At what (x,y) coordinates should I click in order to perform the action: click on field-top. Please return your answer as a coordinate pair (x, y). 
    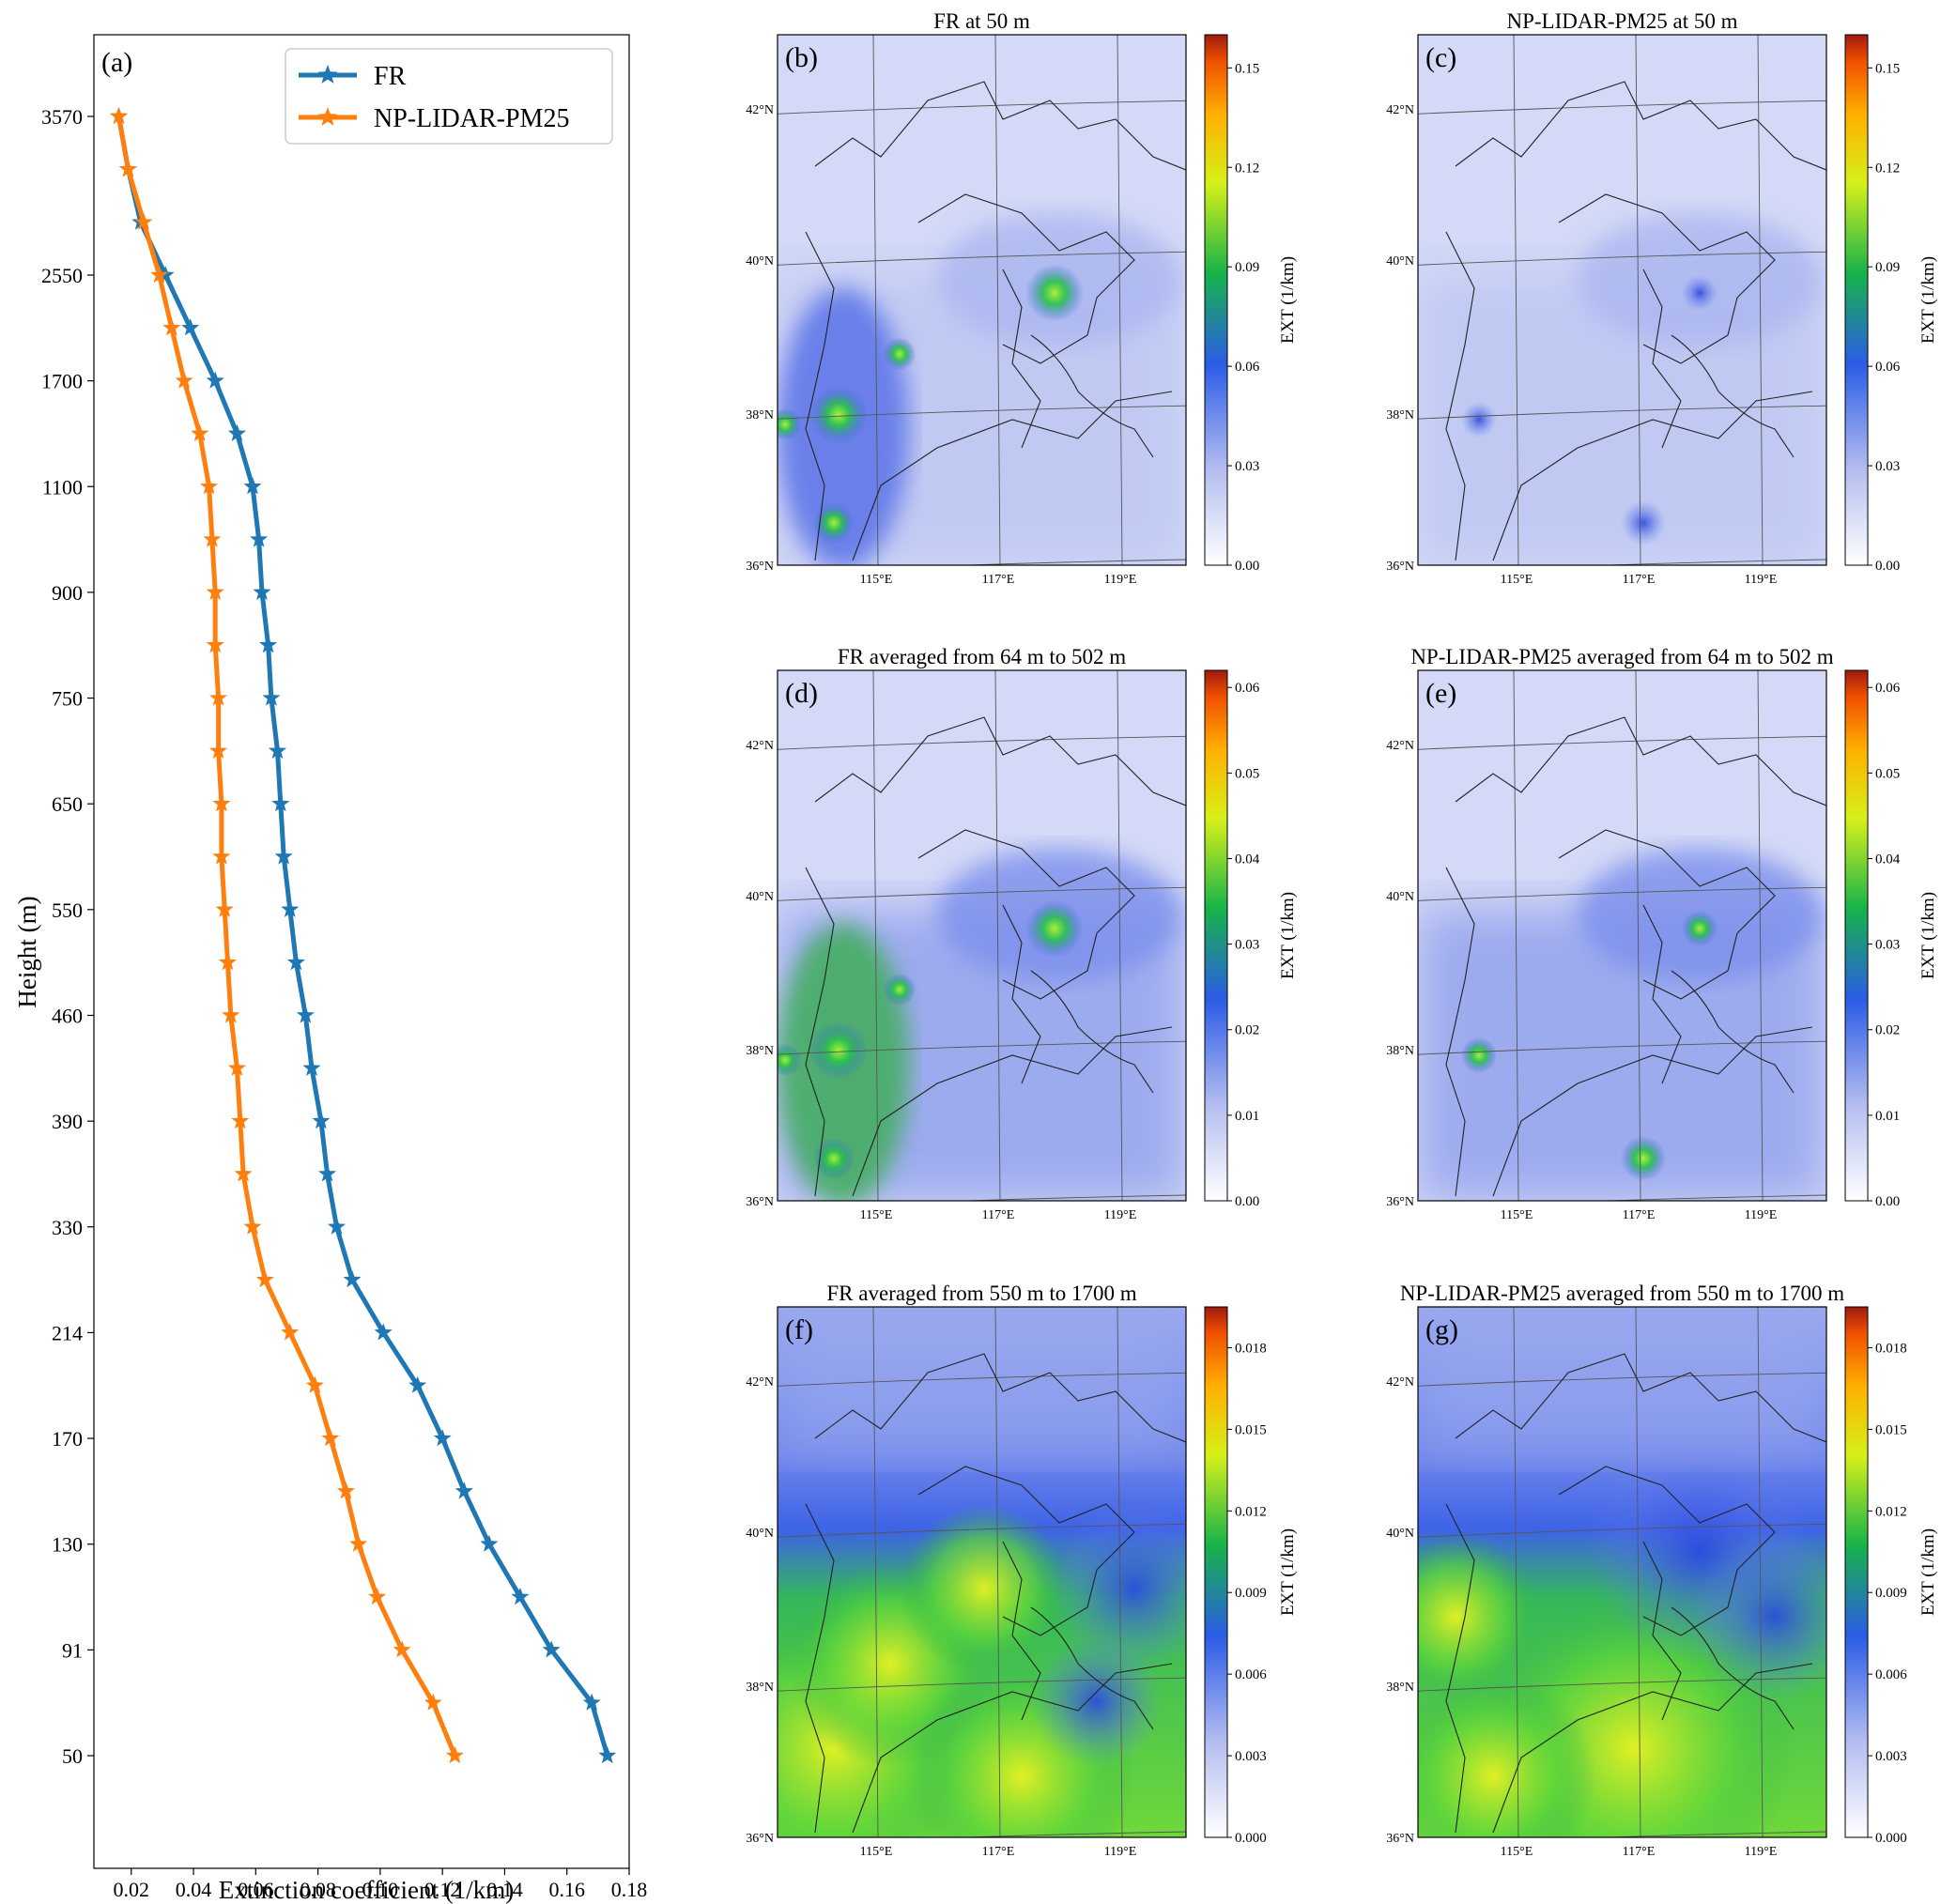
    Looking at the image, I should click on (1622, 1382).